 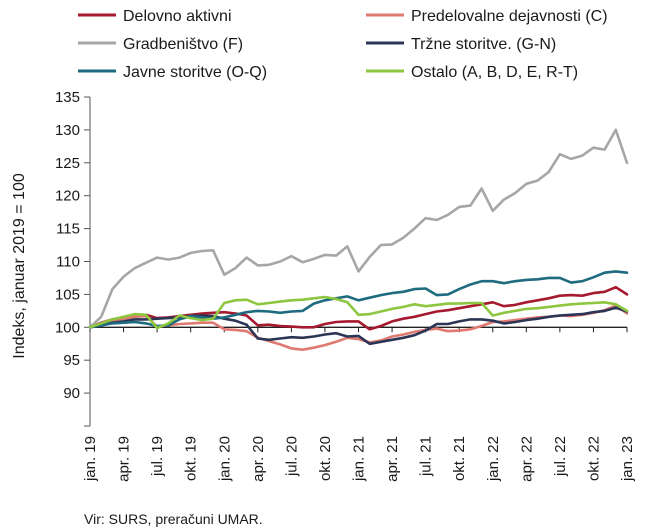 What do you see at coordinates (67, 196) in the screenshot?
I see `y-tick-label: 120` at bounding box center [67, 196].